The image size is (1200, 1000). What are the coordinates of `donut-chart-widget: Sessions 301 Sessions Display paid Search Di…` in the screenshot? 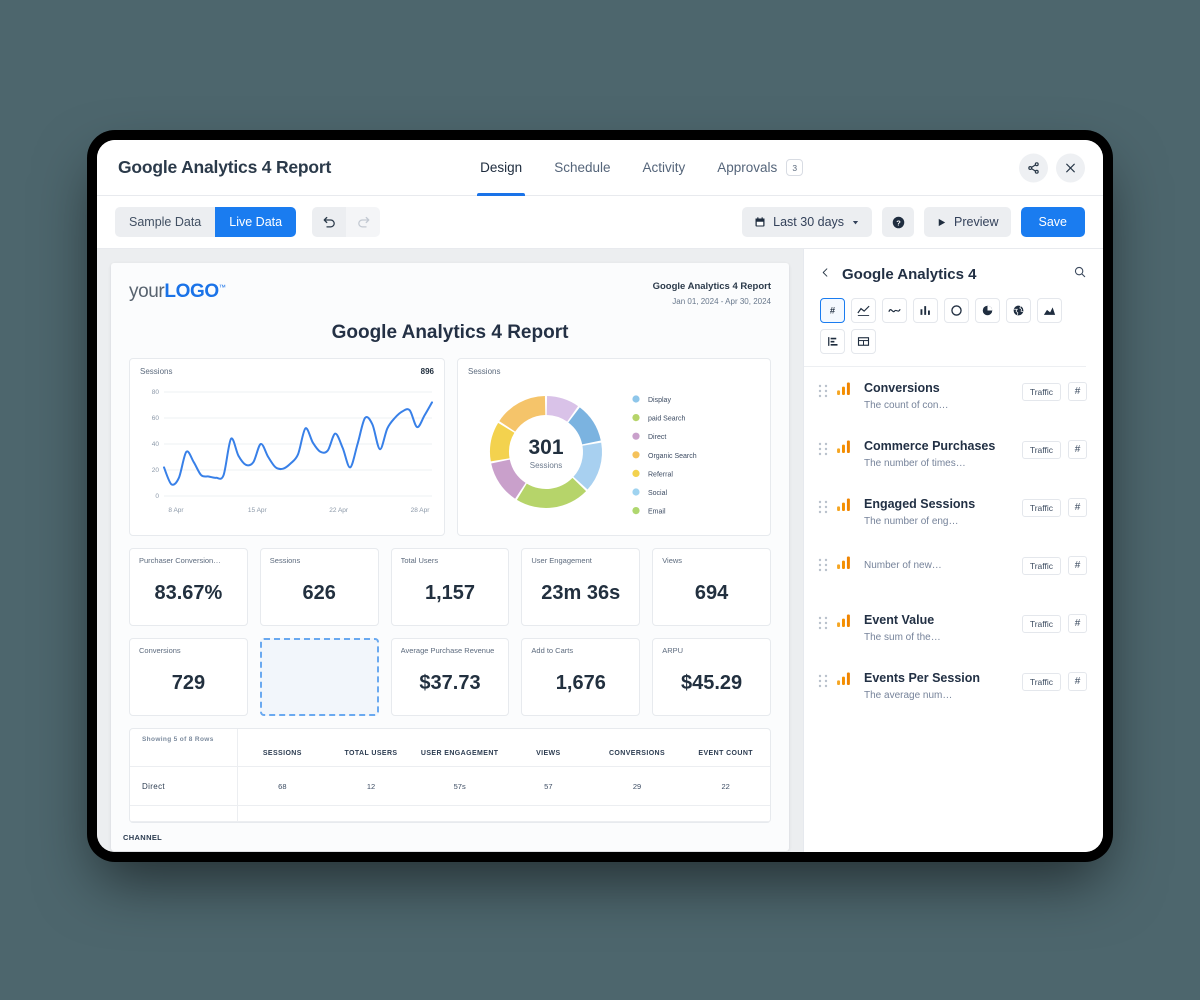 It's located at (614, 447).